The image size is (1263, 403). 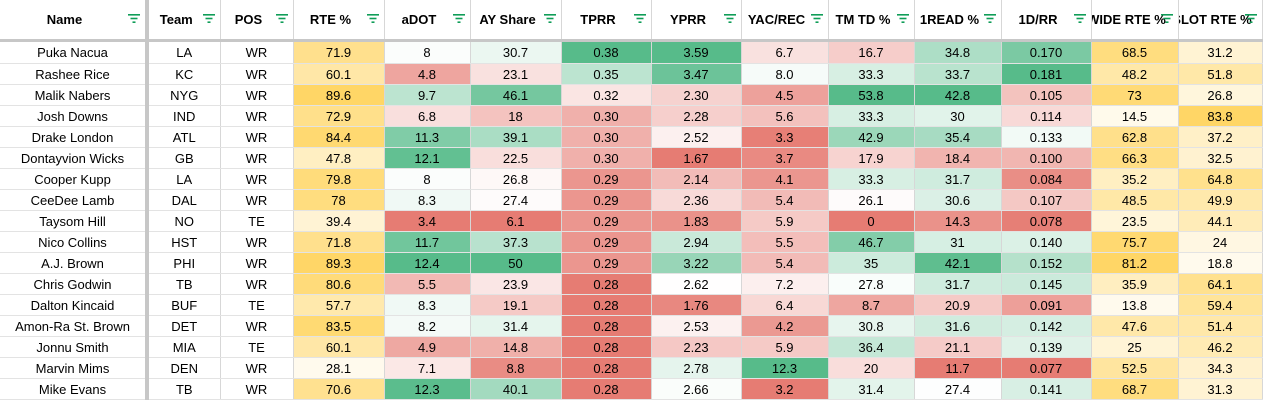 I want to click on column-header-wide: WIDE RTE %, so click(x=1135, y=21).